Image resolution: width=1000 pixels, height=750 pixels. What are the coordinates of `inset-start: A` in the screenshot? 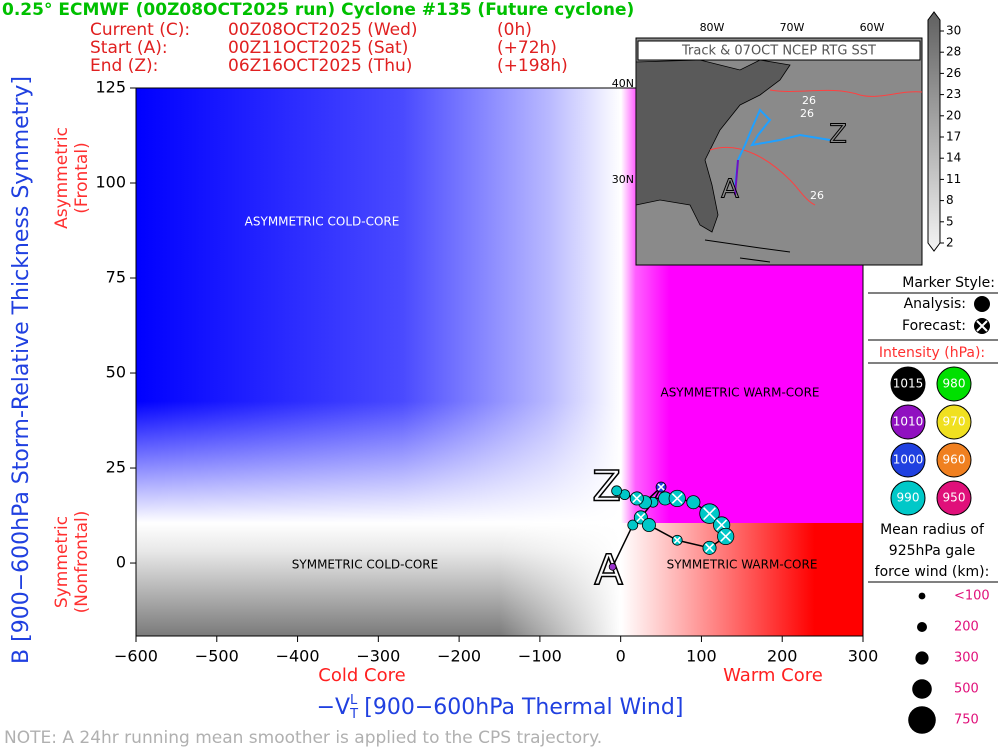 It's located at (730, 190).